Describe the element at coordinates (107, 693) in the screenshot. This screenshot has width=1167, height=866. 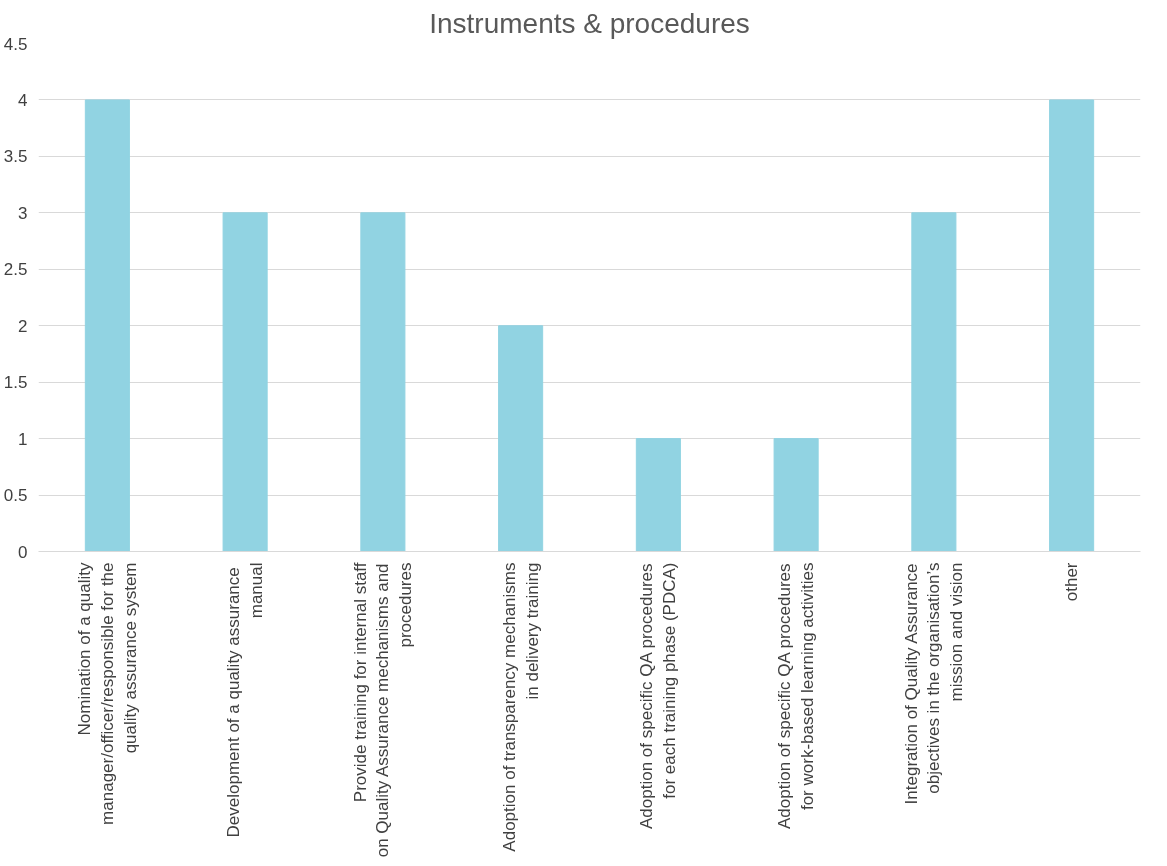
I see `x-tick-label: Nomination of a quality manager/officer/responsible for the quality assurance system` at that location.